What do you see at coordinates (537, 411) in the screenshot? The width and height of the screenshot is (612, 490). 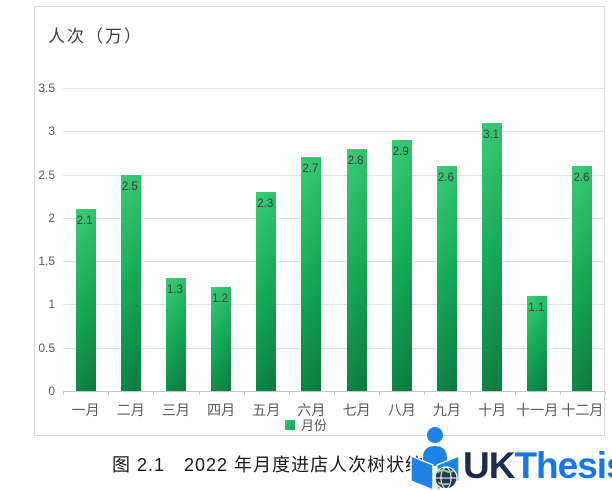 I see `x-axis-tick-label: 十一月` at bounding box center [537, 411].